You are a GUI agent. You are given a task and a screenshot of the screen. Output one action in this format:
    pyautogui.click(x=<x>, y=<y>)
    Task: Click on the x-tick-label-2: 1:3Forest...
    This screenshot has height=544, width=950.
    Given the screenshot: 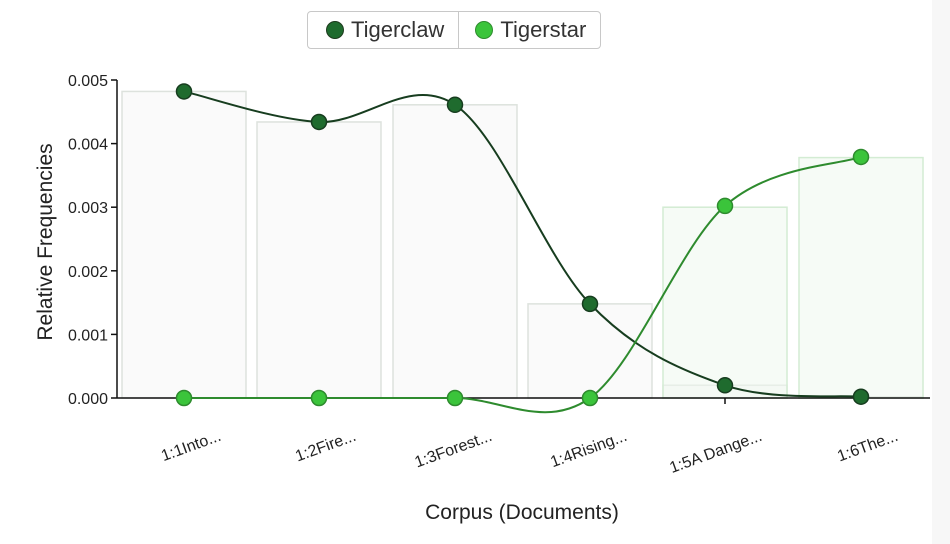 What is the action you would take?
    pyautogui.click(x=454, y=450)
    